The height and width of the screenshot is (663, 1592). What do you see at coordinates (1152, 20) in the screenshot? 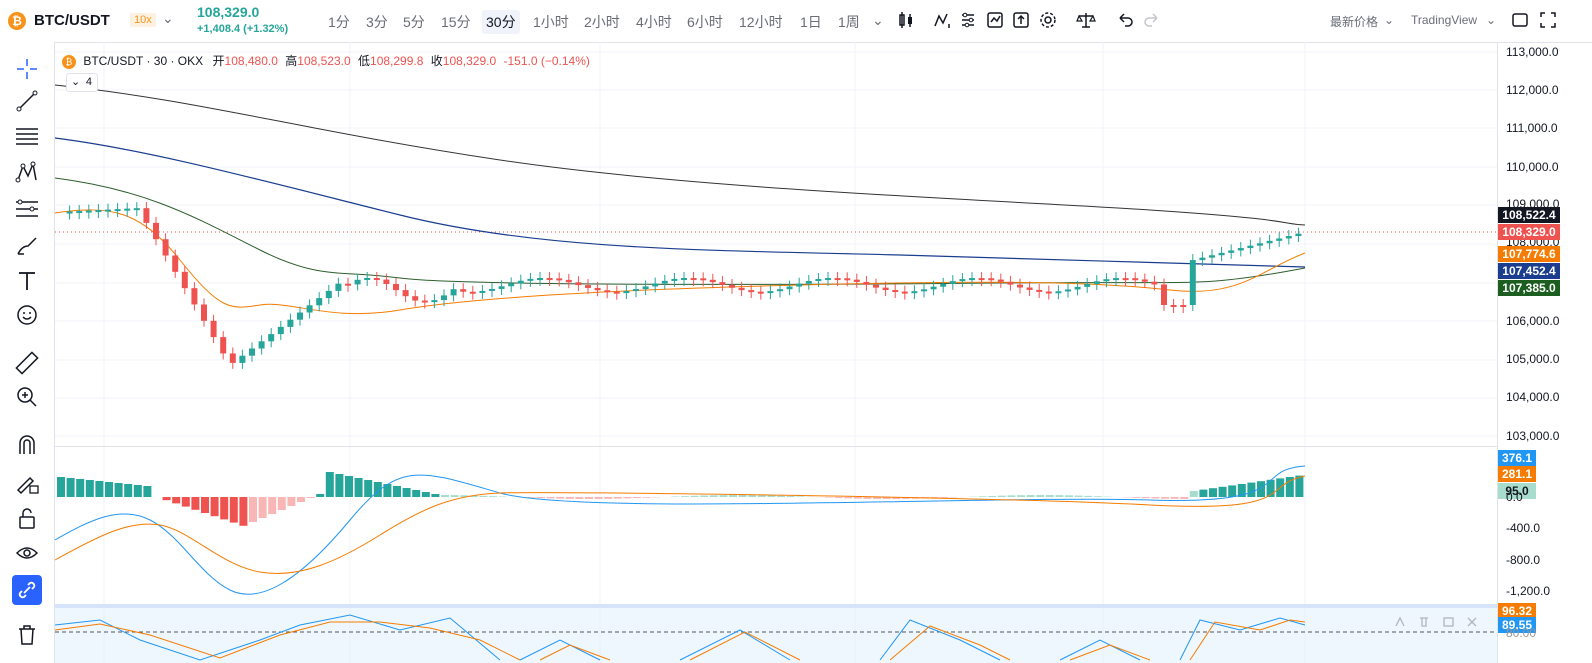
I see `redo-icon` at bounding box center [1152, 20].